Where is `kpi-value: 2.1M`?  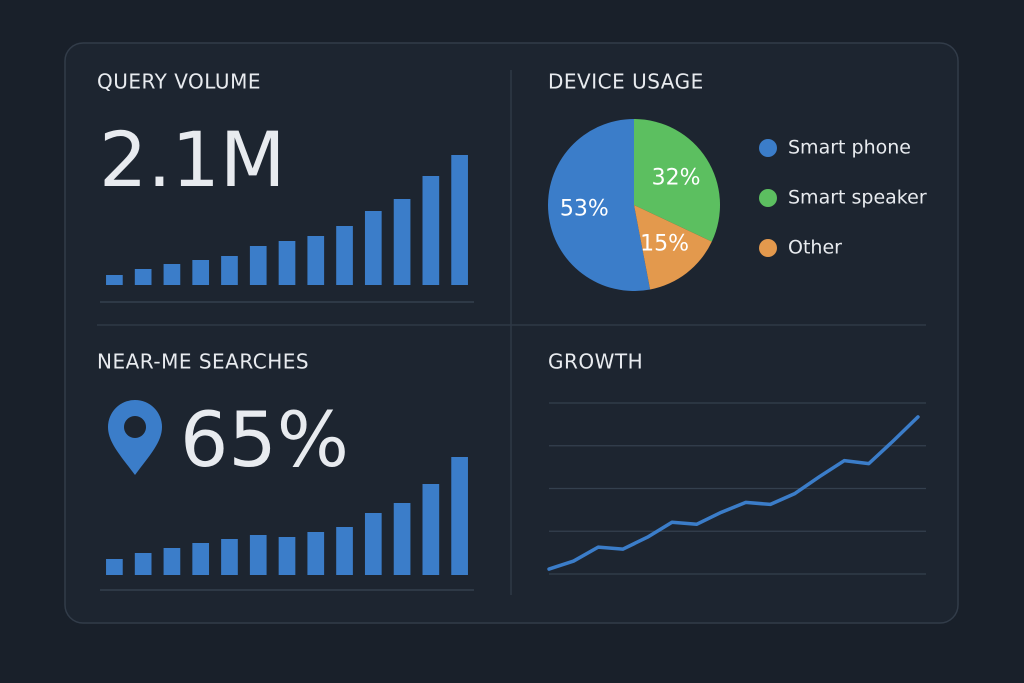 kpi-value: 2.1M is located at coordinates (192, 159).